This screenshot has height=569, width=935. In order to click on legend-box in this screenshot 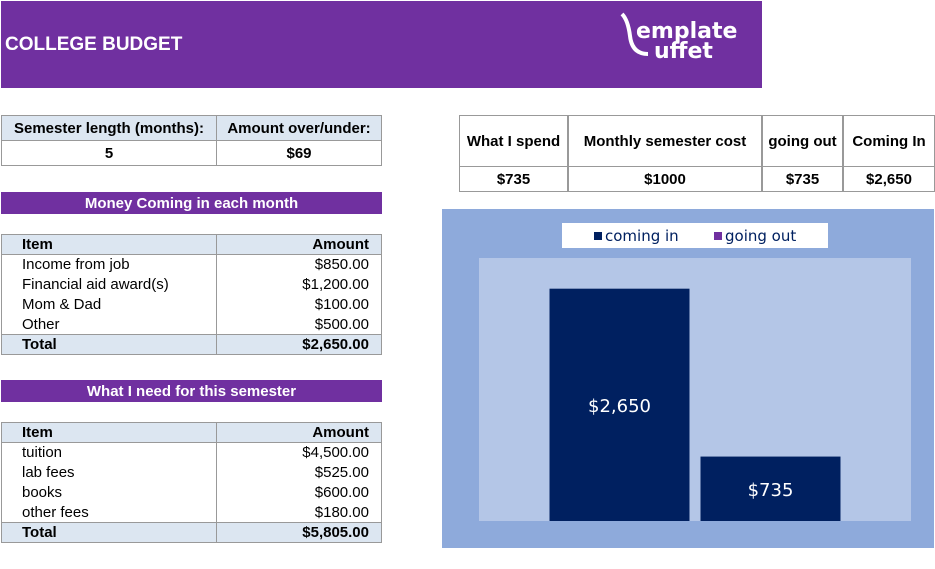, I will do `click(695, 235)`.